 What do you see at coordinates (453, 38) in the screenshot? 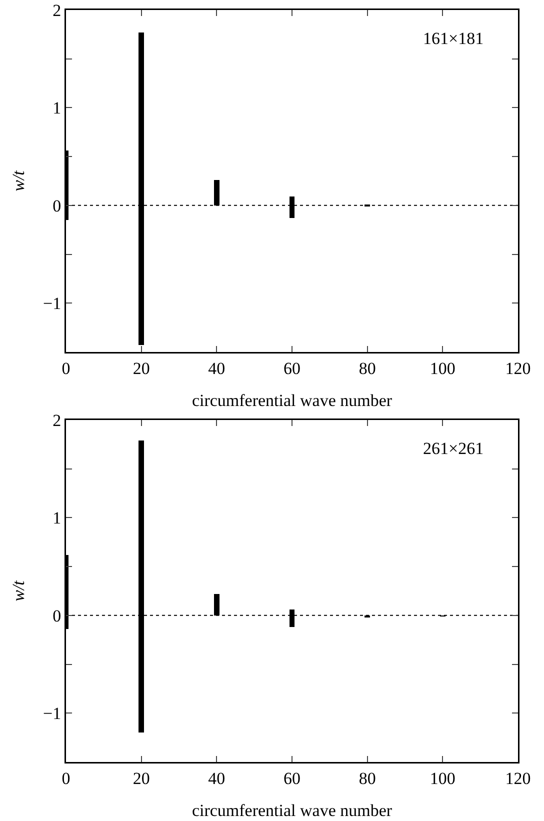
I see `annotation: 161×181` at bounding box center [453, 38].